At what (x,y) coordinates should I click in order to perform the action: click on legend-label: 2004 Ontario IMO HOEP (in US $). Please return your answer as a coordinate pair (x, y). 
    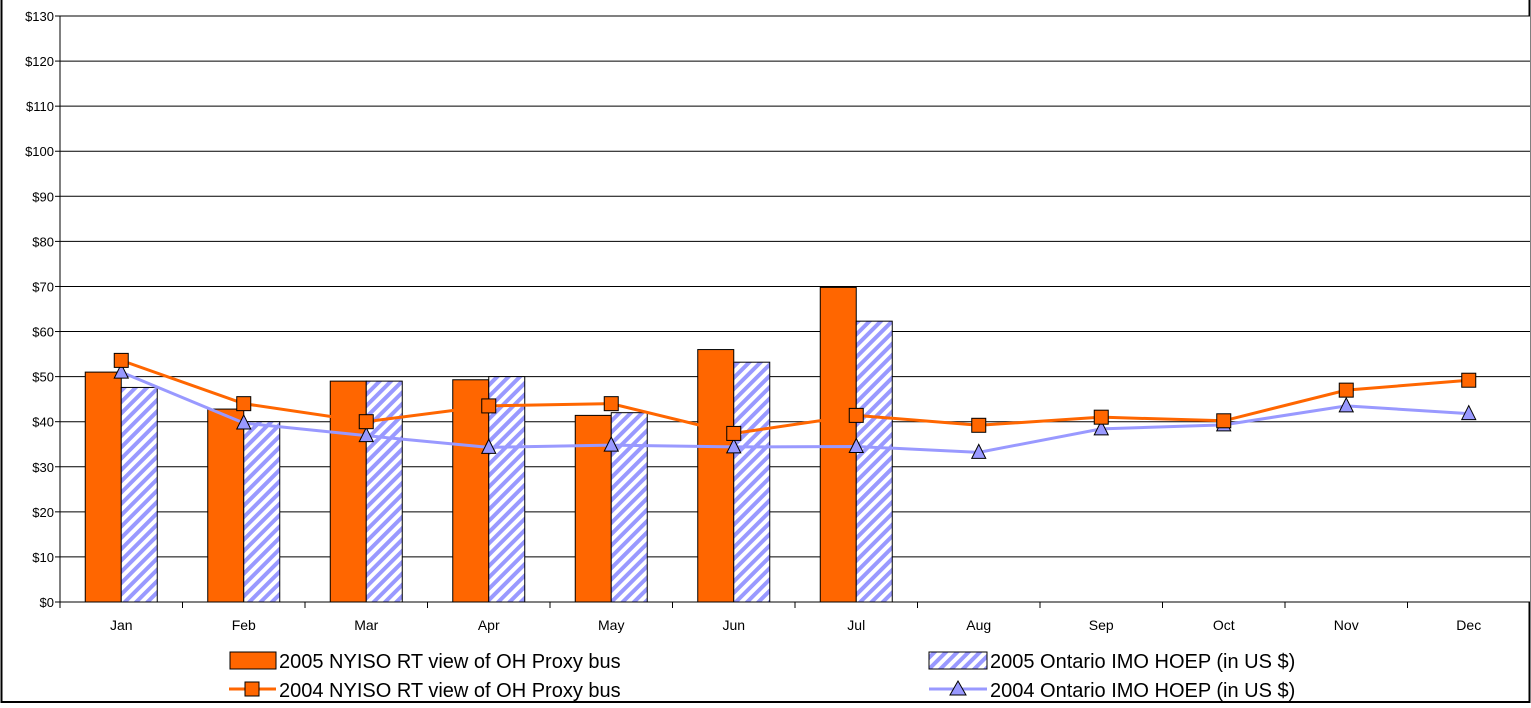
    Looking at the image, I should click on (1142, 691).